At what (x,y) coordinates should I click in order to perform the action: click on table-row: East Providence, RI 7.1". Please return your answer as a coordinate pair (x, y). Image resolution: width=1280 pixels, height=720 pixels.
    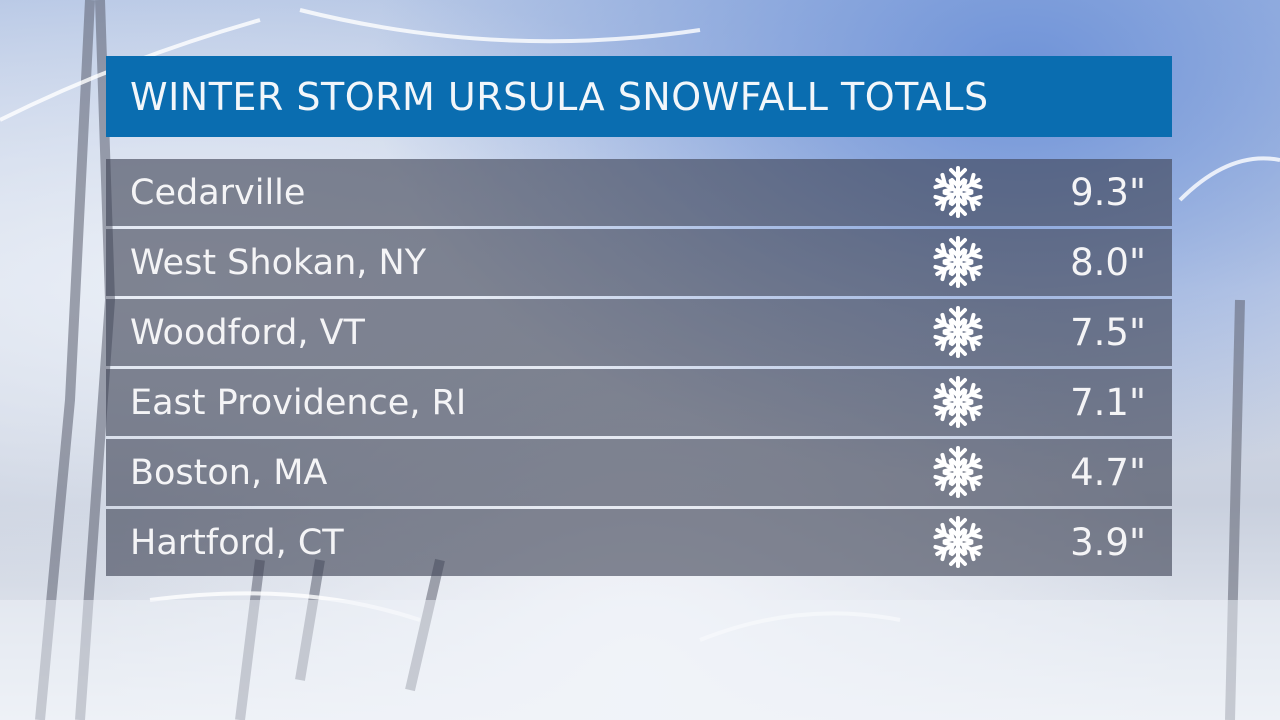
    Looking at the image, I should click on (639, 402).